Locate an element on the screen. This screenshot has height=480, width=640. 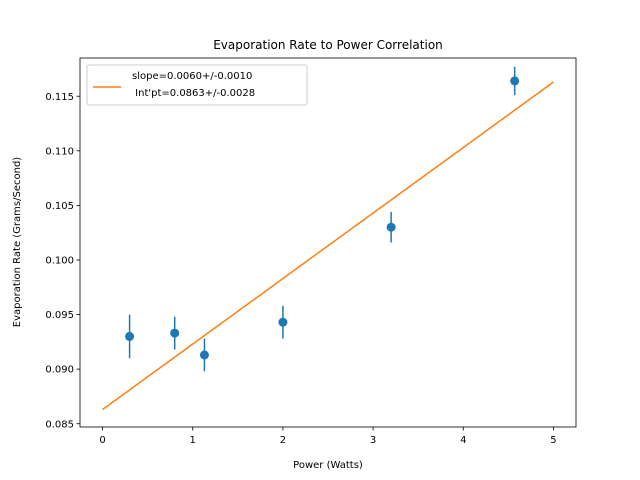
legend-box is located at coordinates (197, 85).